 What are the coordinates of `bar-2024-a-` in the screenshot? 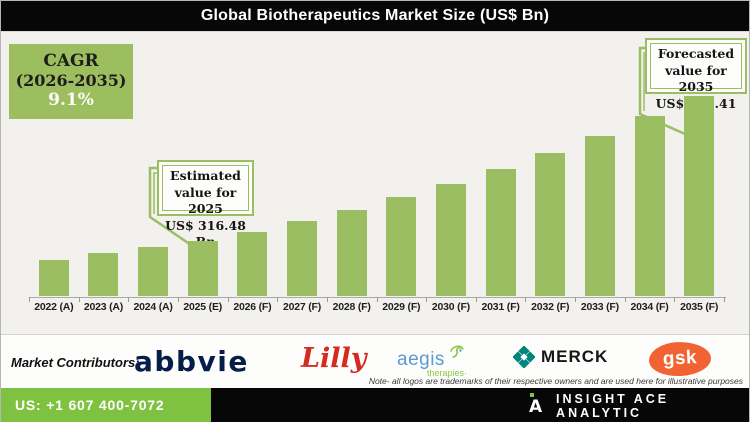 It's located at (153, 271).